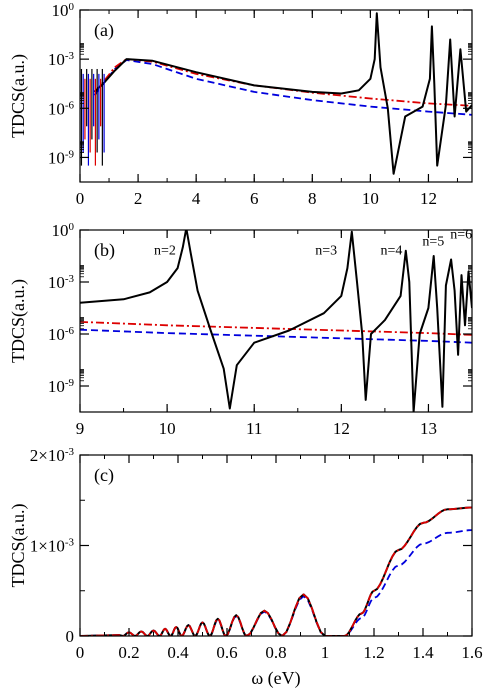  I want to click on x-axis-label: ω (eV), so click(275, 678).